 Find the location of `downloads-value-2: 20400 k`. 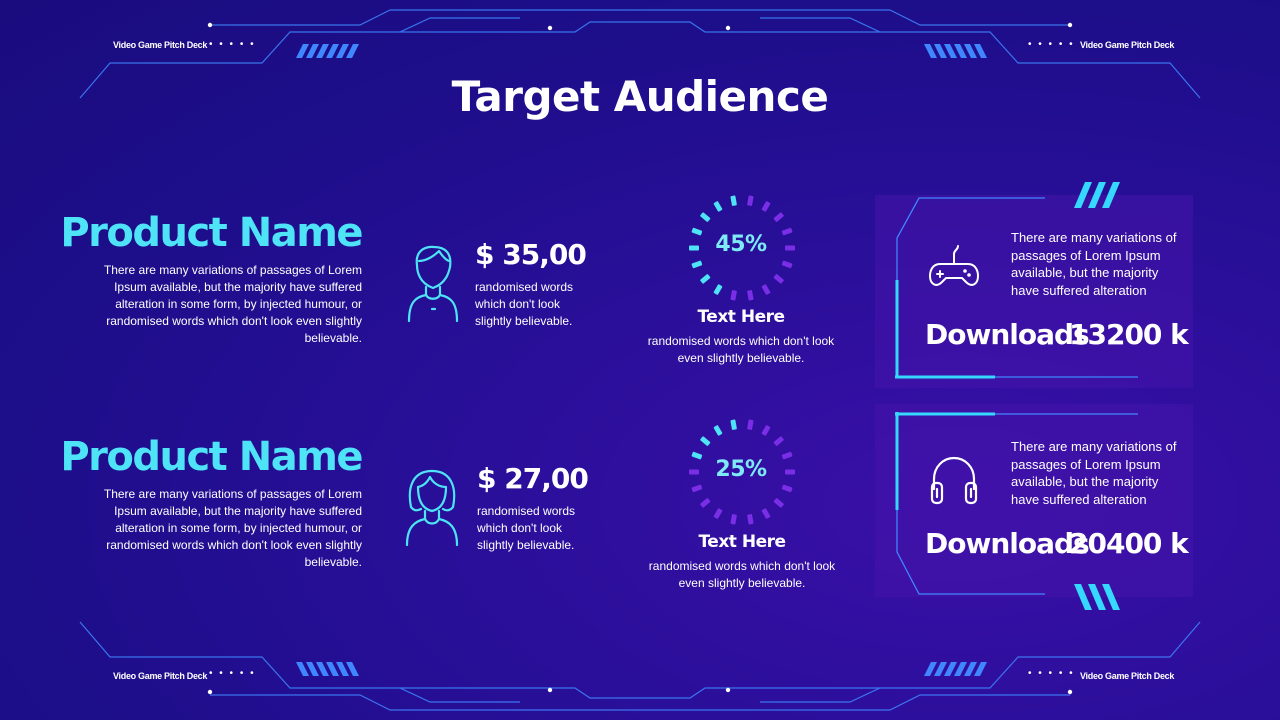

downloads-value-2: 20400 k is located at coordinates (1129, 543).